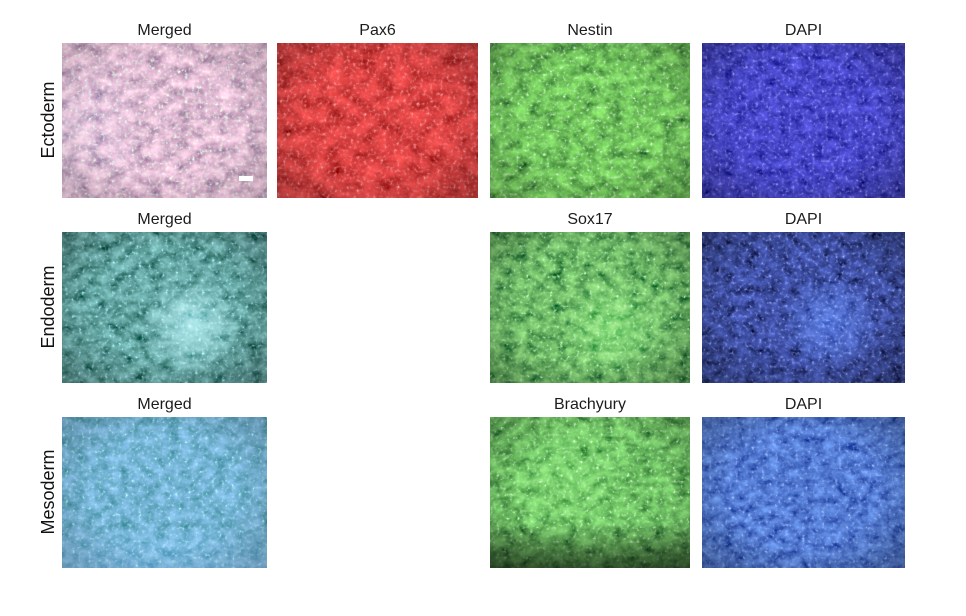 The height and width of the screenshot is (616, 966). I want to click on micrograph-mesoderm-brachyury, so click(590, 492).